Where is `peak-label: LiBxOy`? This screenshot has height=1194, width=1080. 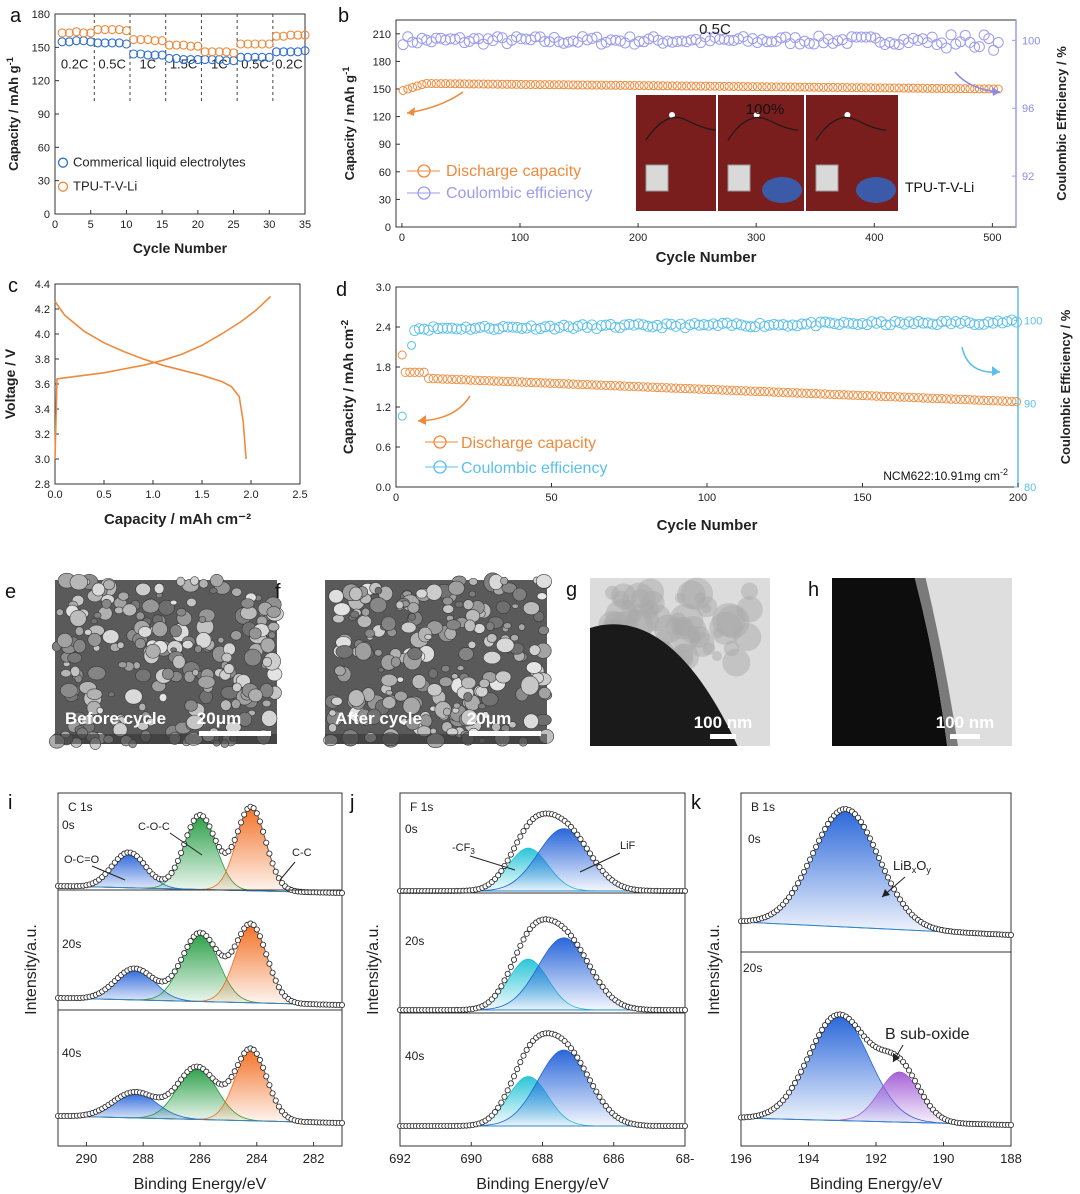 peak-label: LiBxOy is located at coordinates (912, 866).